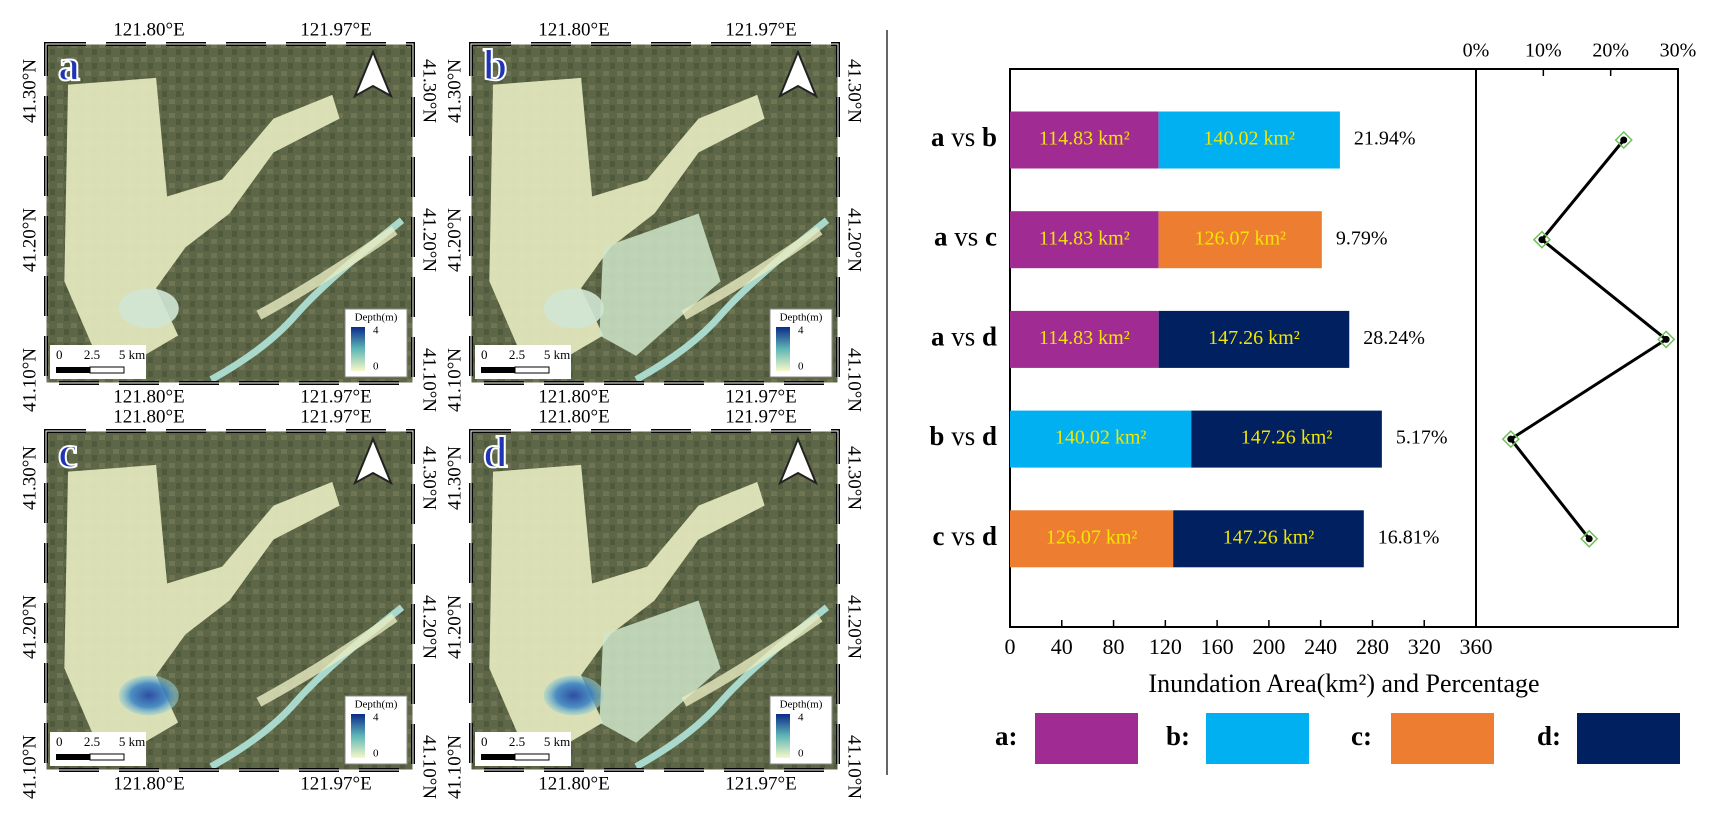 The width and height of the screenshot is (1726, 822). What do you see at coordinates (1101, 438) in the screenshot?
I see `bar-label: 140.02 km²` at bounding box center [1101, 438].